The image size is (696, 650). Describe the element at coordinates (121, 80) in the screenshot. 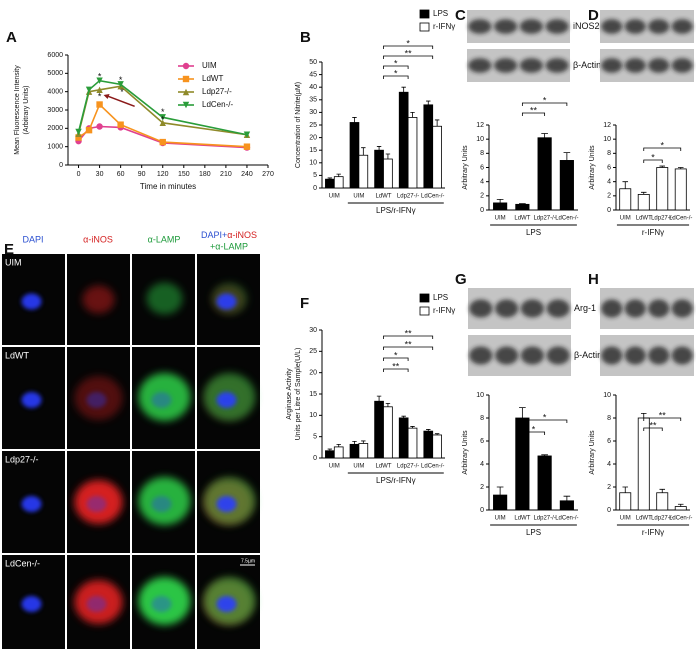

I see `annotation: *` at that location.